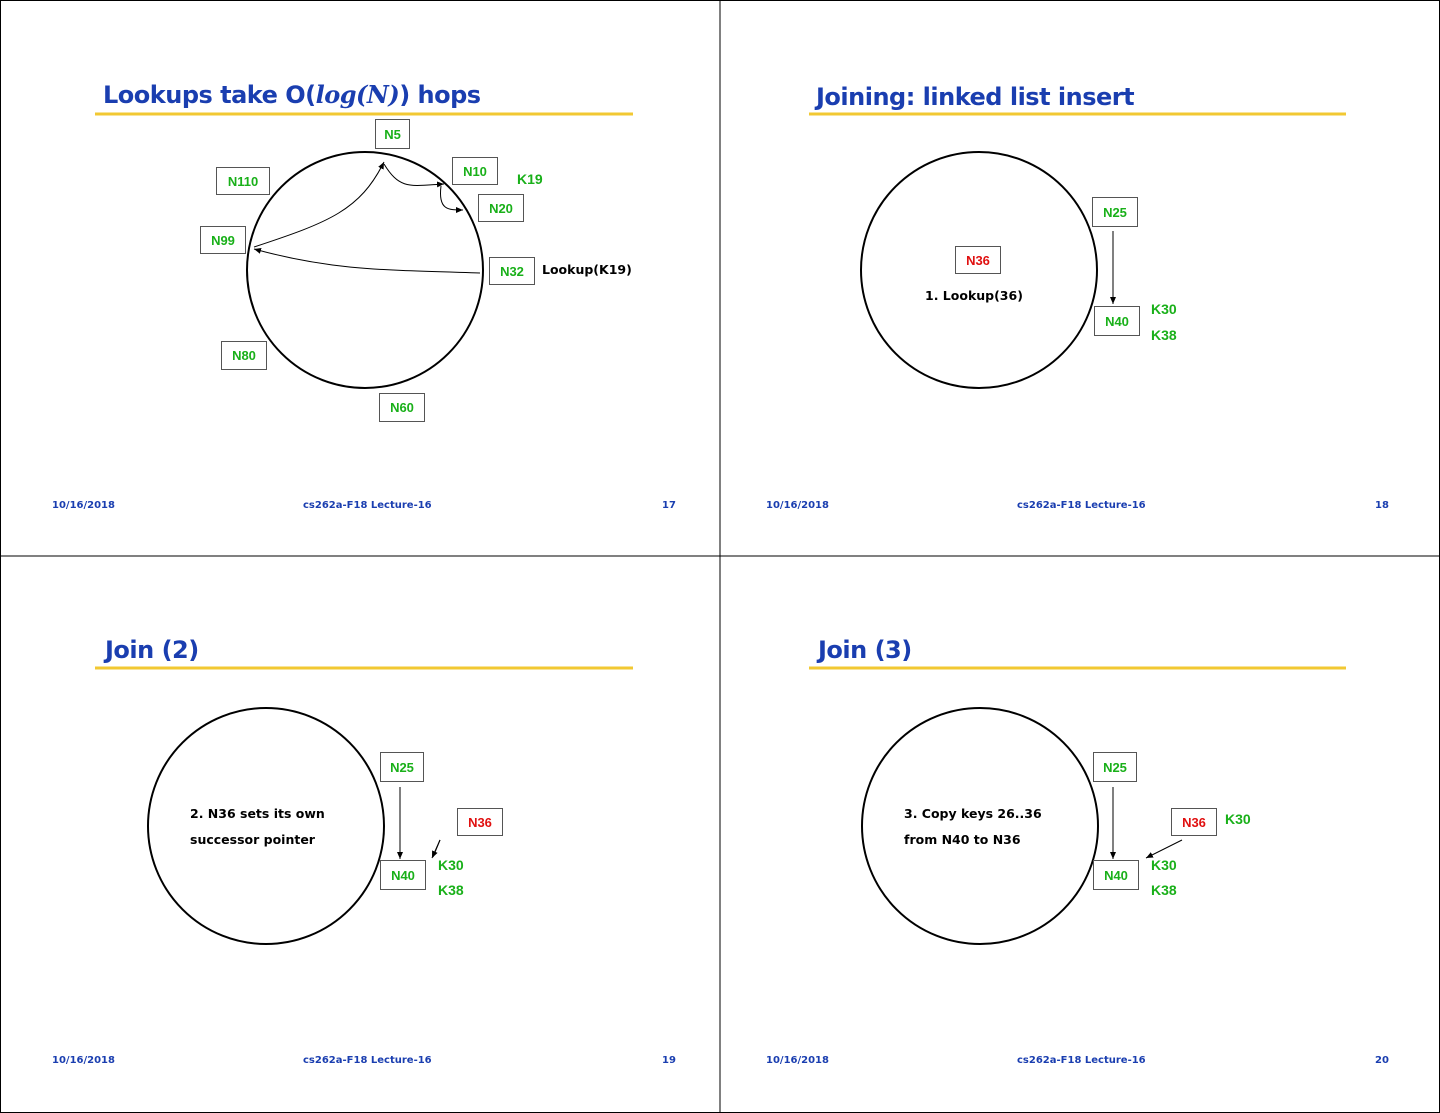 The width and height of the screenshot is (1440, 1113). What do you see at coordinates (223, 240) in the screenshot?
I see `node-n99: N99` at bounding box center [223, 240].